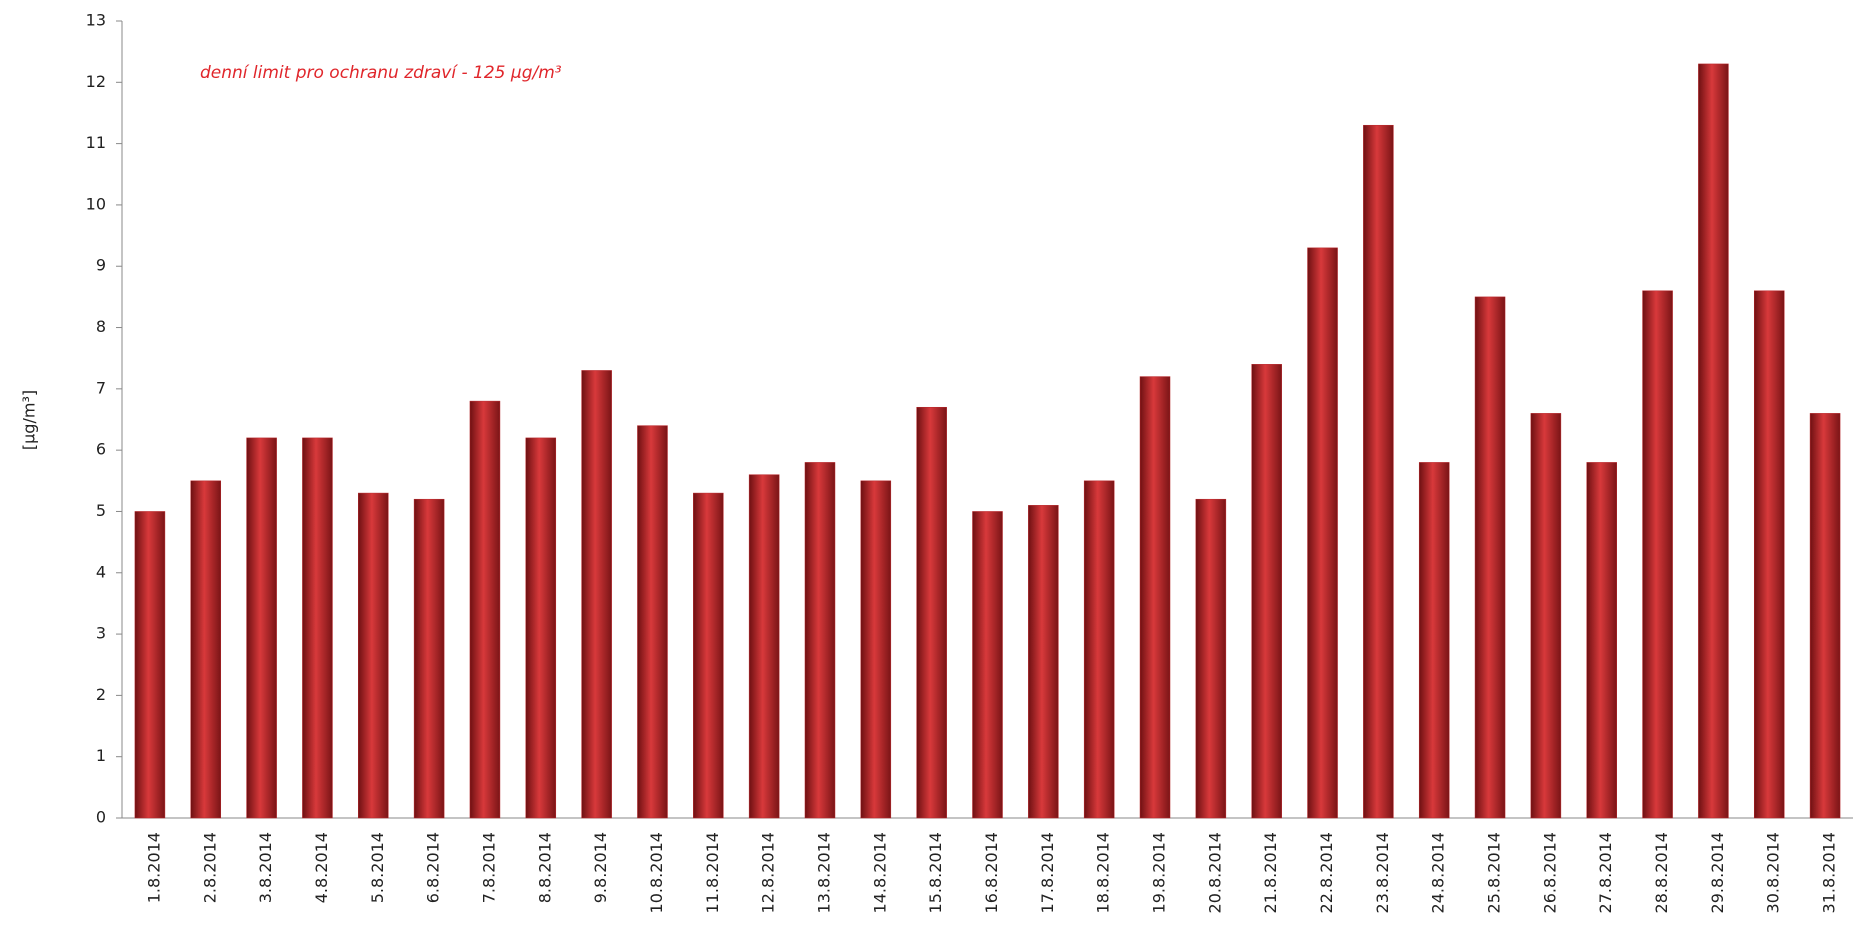  Describe the element at coordinates (1494, 872) in the screenshot. I see `x-tick-label: 25.8.2014` at that location.